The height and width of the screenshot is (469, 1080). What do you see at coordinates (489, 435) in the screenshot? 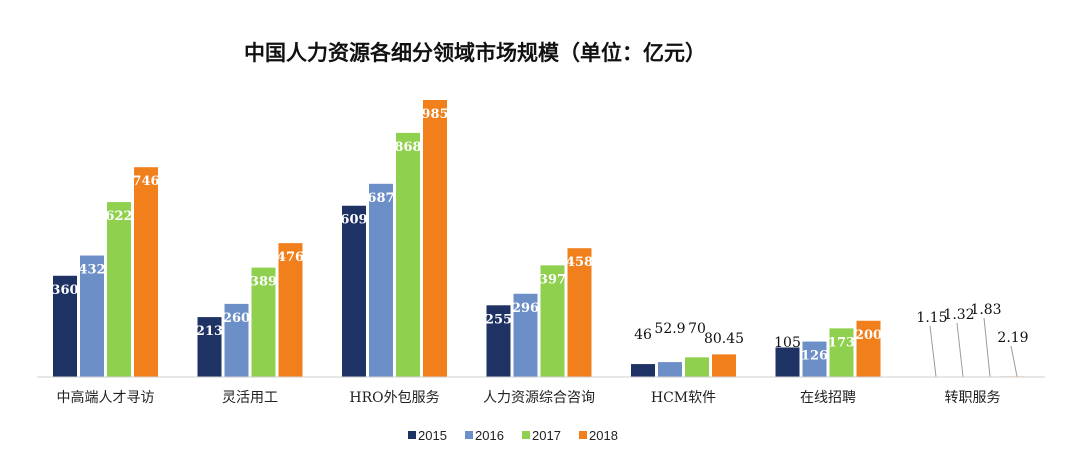
I see `legend-label-2016: 2016` at bounding box center [489, 435].